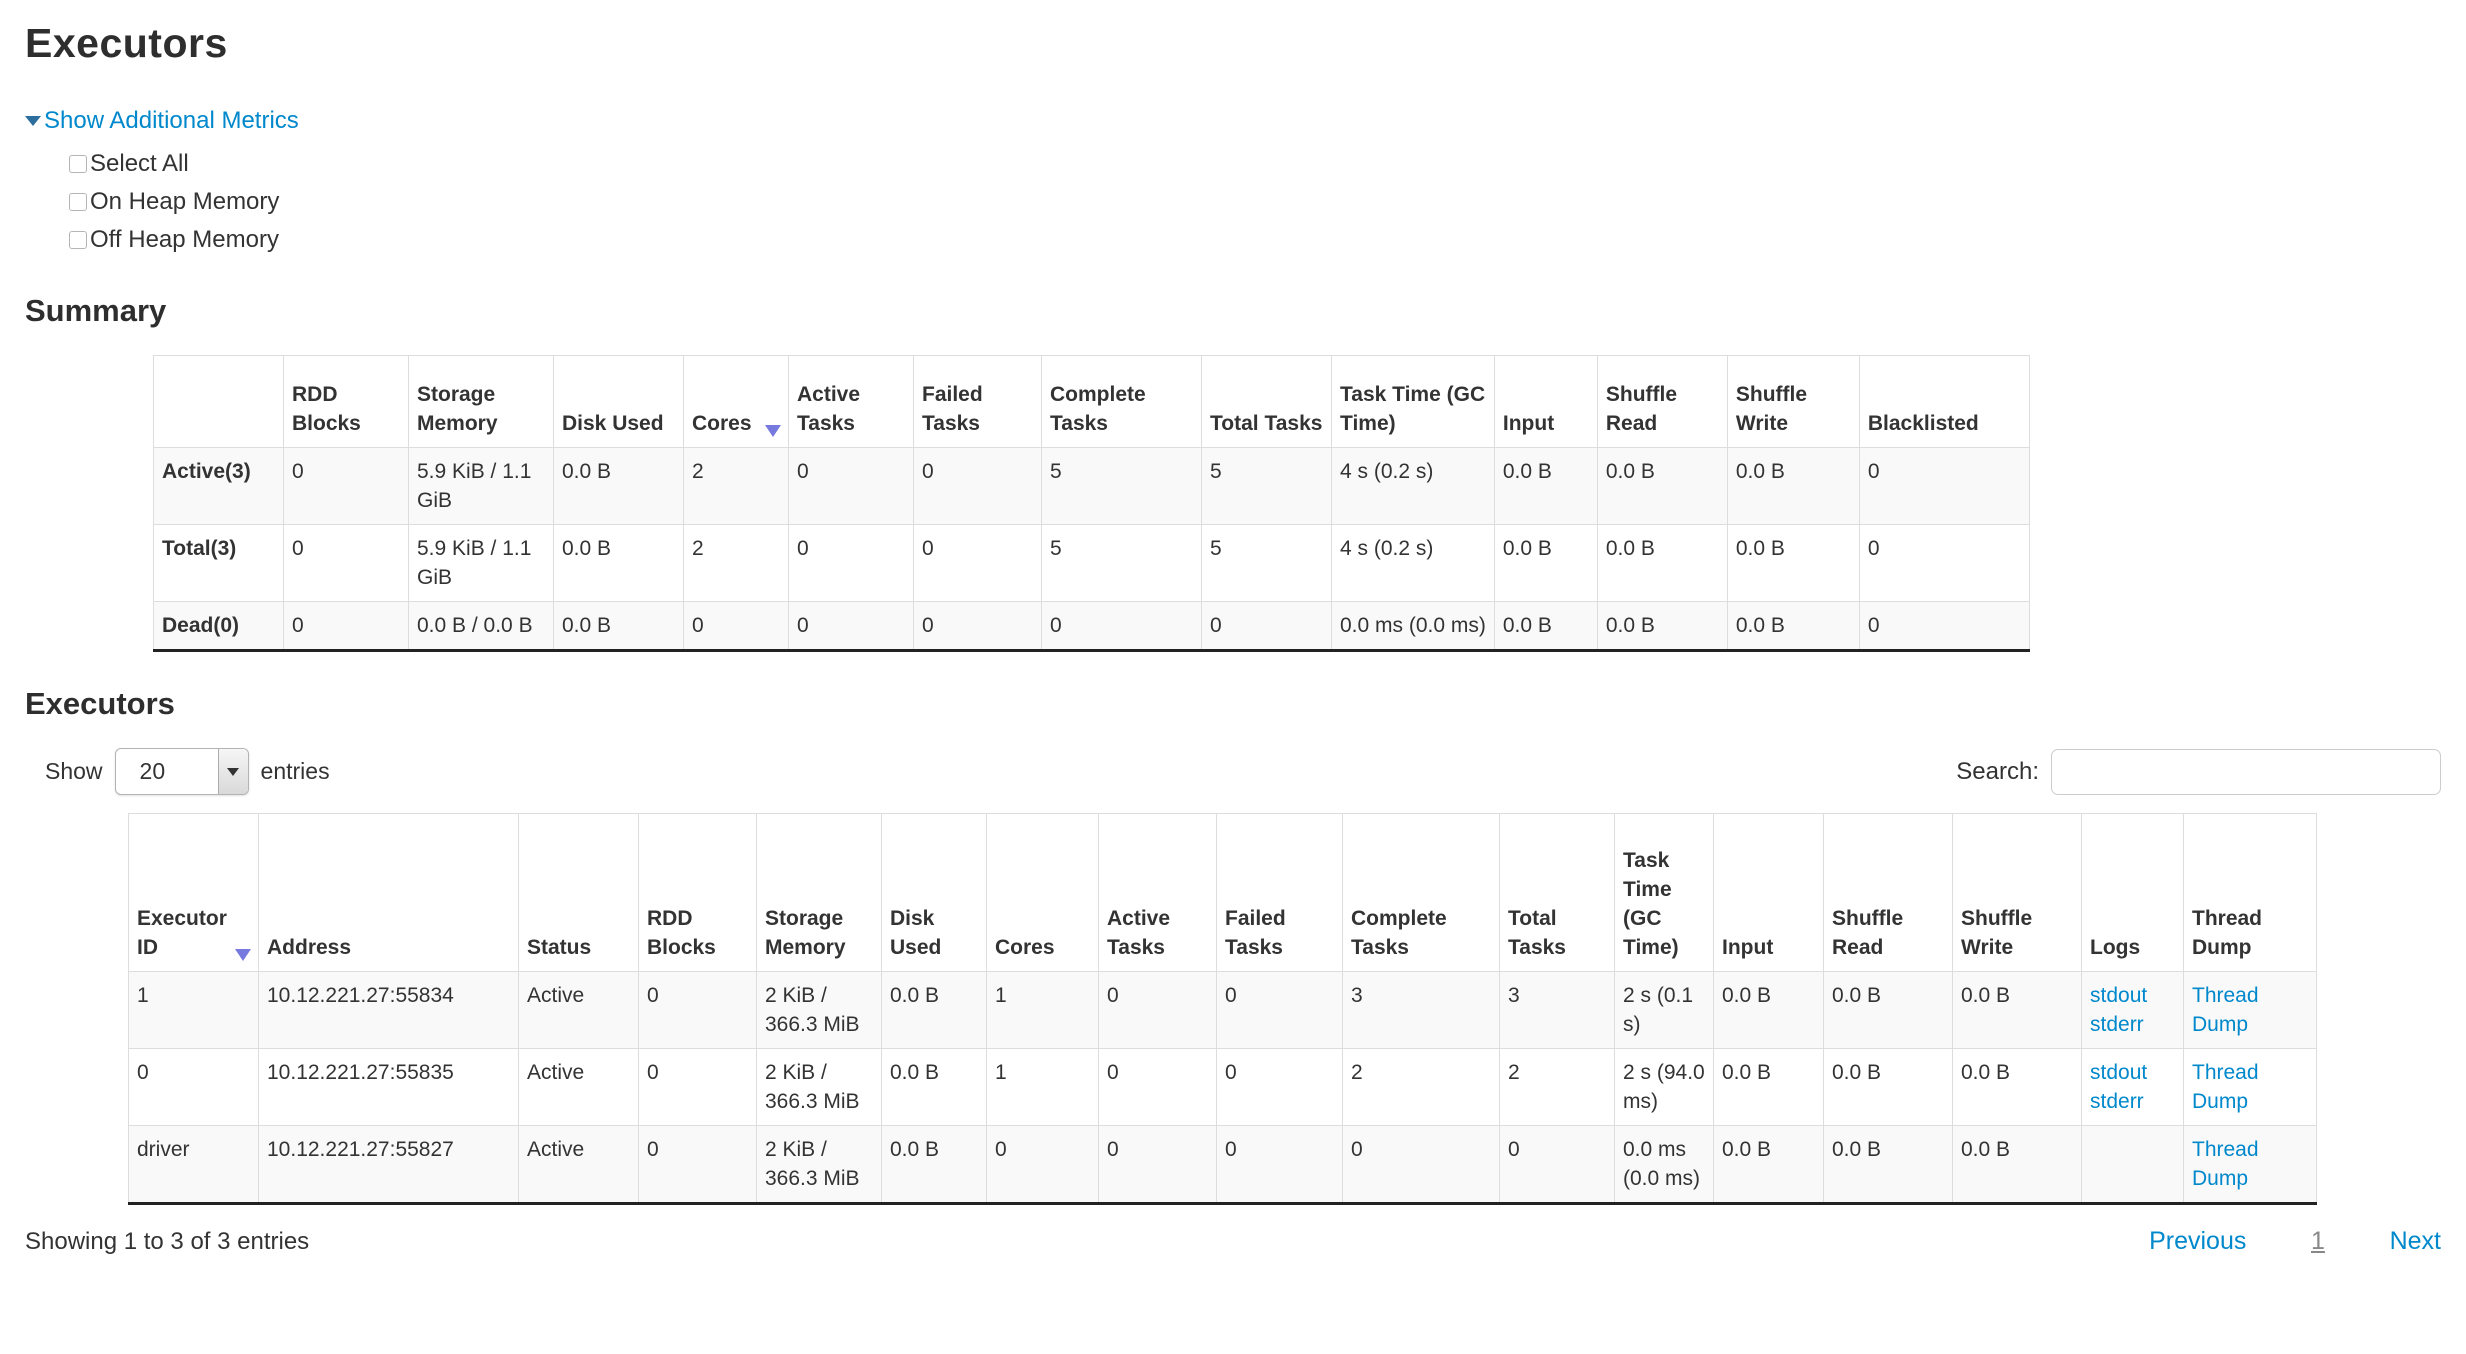 Image resolution: width=2466 pixels, height=1354 pixels. What do you see at coordinates (1421, 1164) in the screenshot?
I see `complete-tasks-cell: 0` at bounding box center [1421, 1164].